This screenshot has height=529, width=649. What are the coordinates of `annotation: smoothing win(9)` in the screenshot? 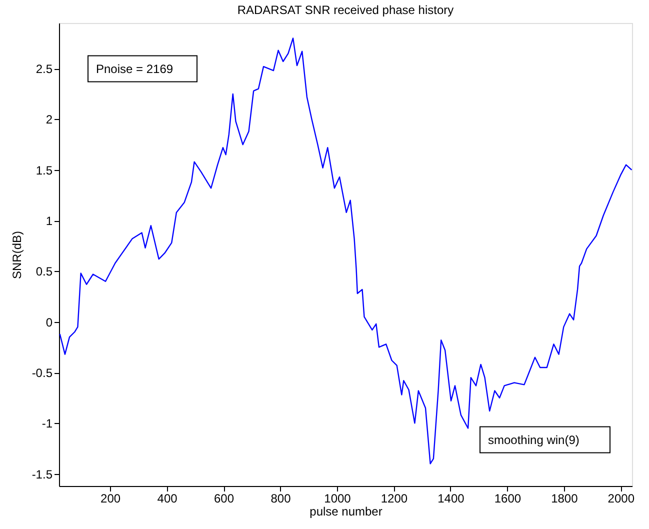 It's located at (534, 439).